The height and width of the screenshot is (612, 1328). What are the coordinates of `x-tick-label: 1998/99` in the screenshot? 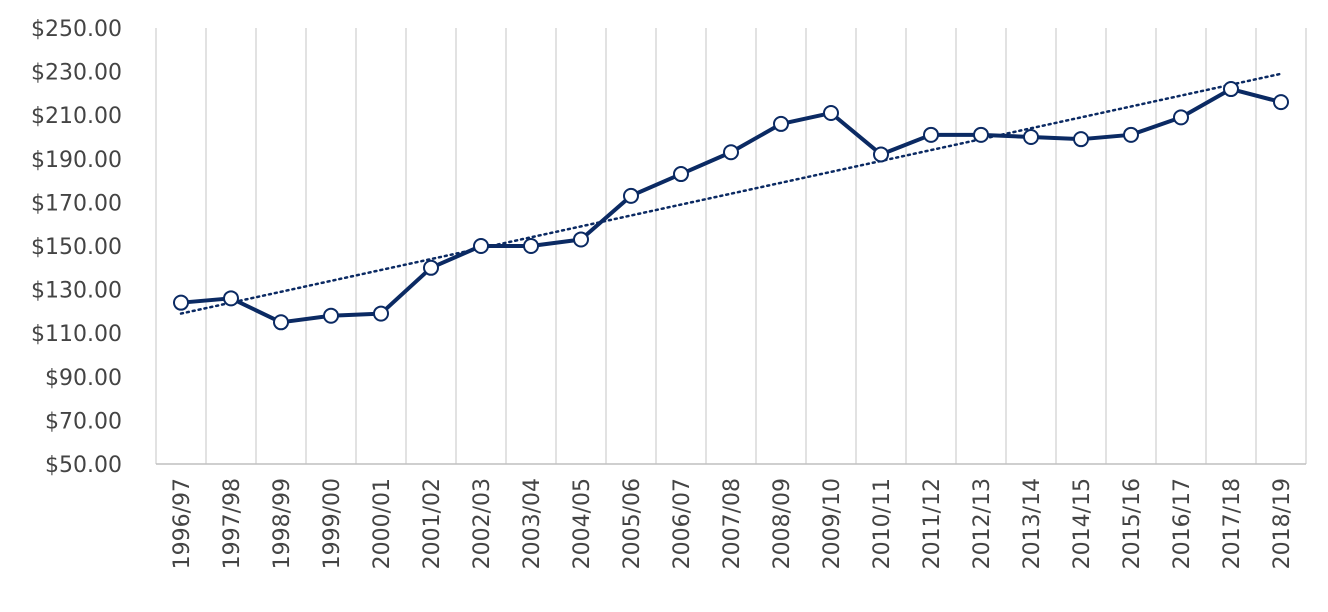 It's located at (282, 523).